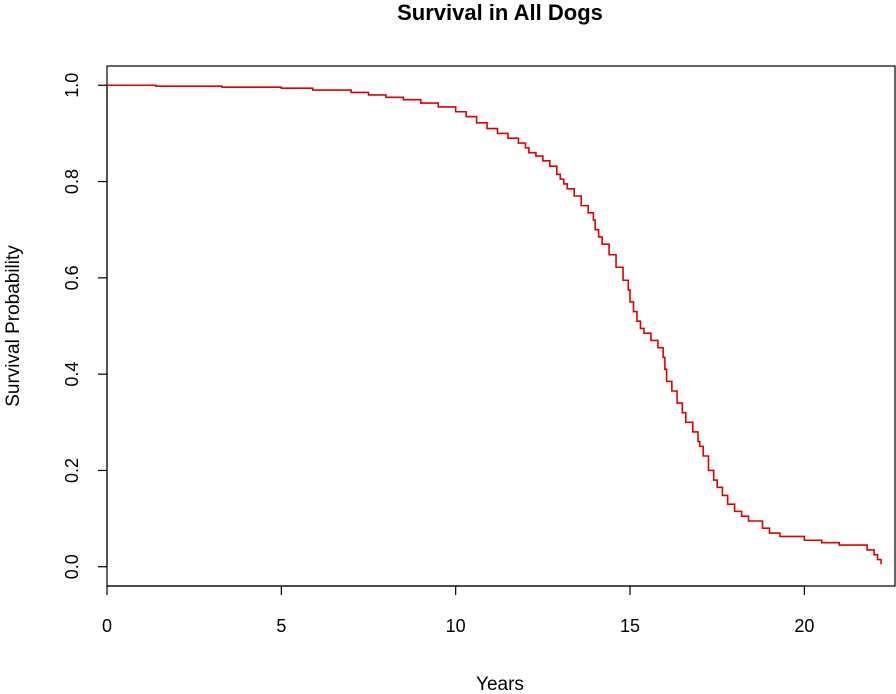  I want to click on x-axis-label: Years, so click(500, 684).